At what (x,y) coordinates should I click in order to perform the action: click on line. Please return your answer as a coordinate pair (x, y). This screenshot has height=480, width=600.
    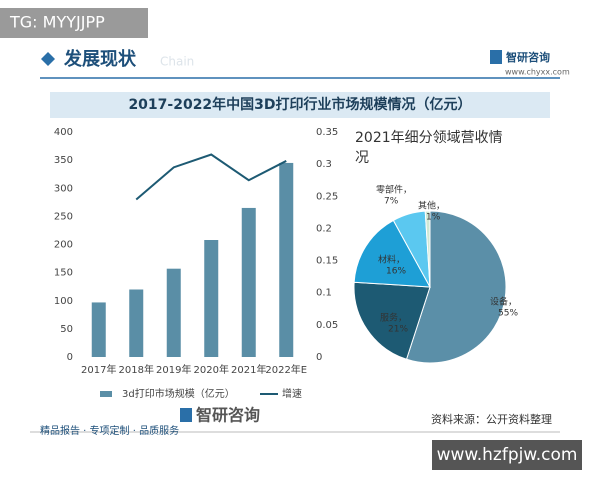
    Looking at the image, I should click on (211, 177).